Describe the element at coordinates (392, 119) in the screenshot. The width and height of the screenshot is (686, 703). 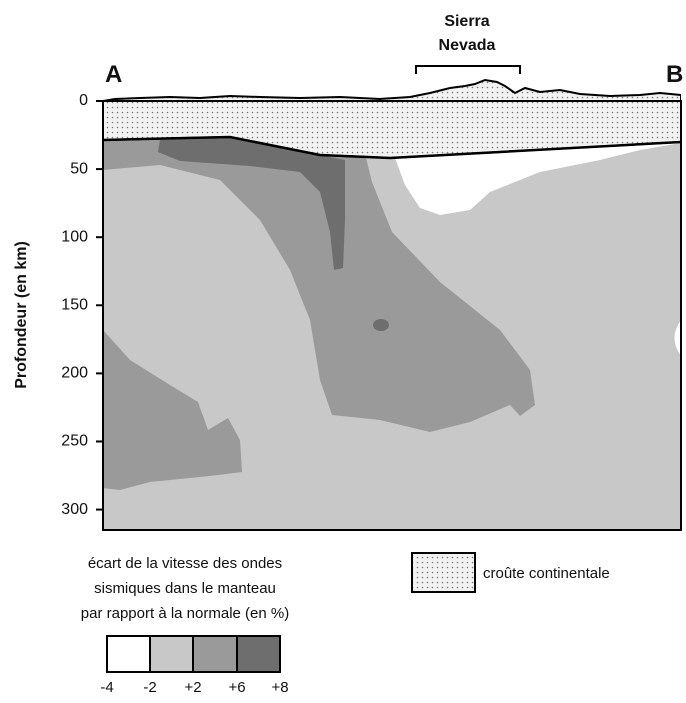
I see `crust` at that location.